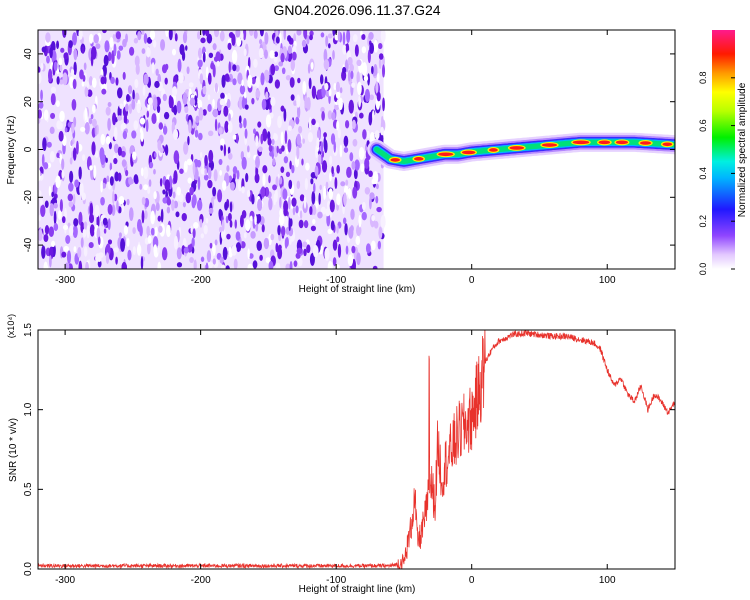 Image resolution: width=750 pixels, height=600 pixels. Describe the element at coordinates (716, 173) in the screenshot. I see `colorbar-ticks: 0.0 0.2 0.4 0.6 0.8` at that location.